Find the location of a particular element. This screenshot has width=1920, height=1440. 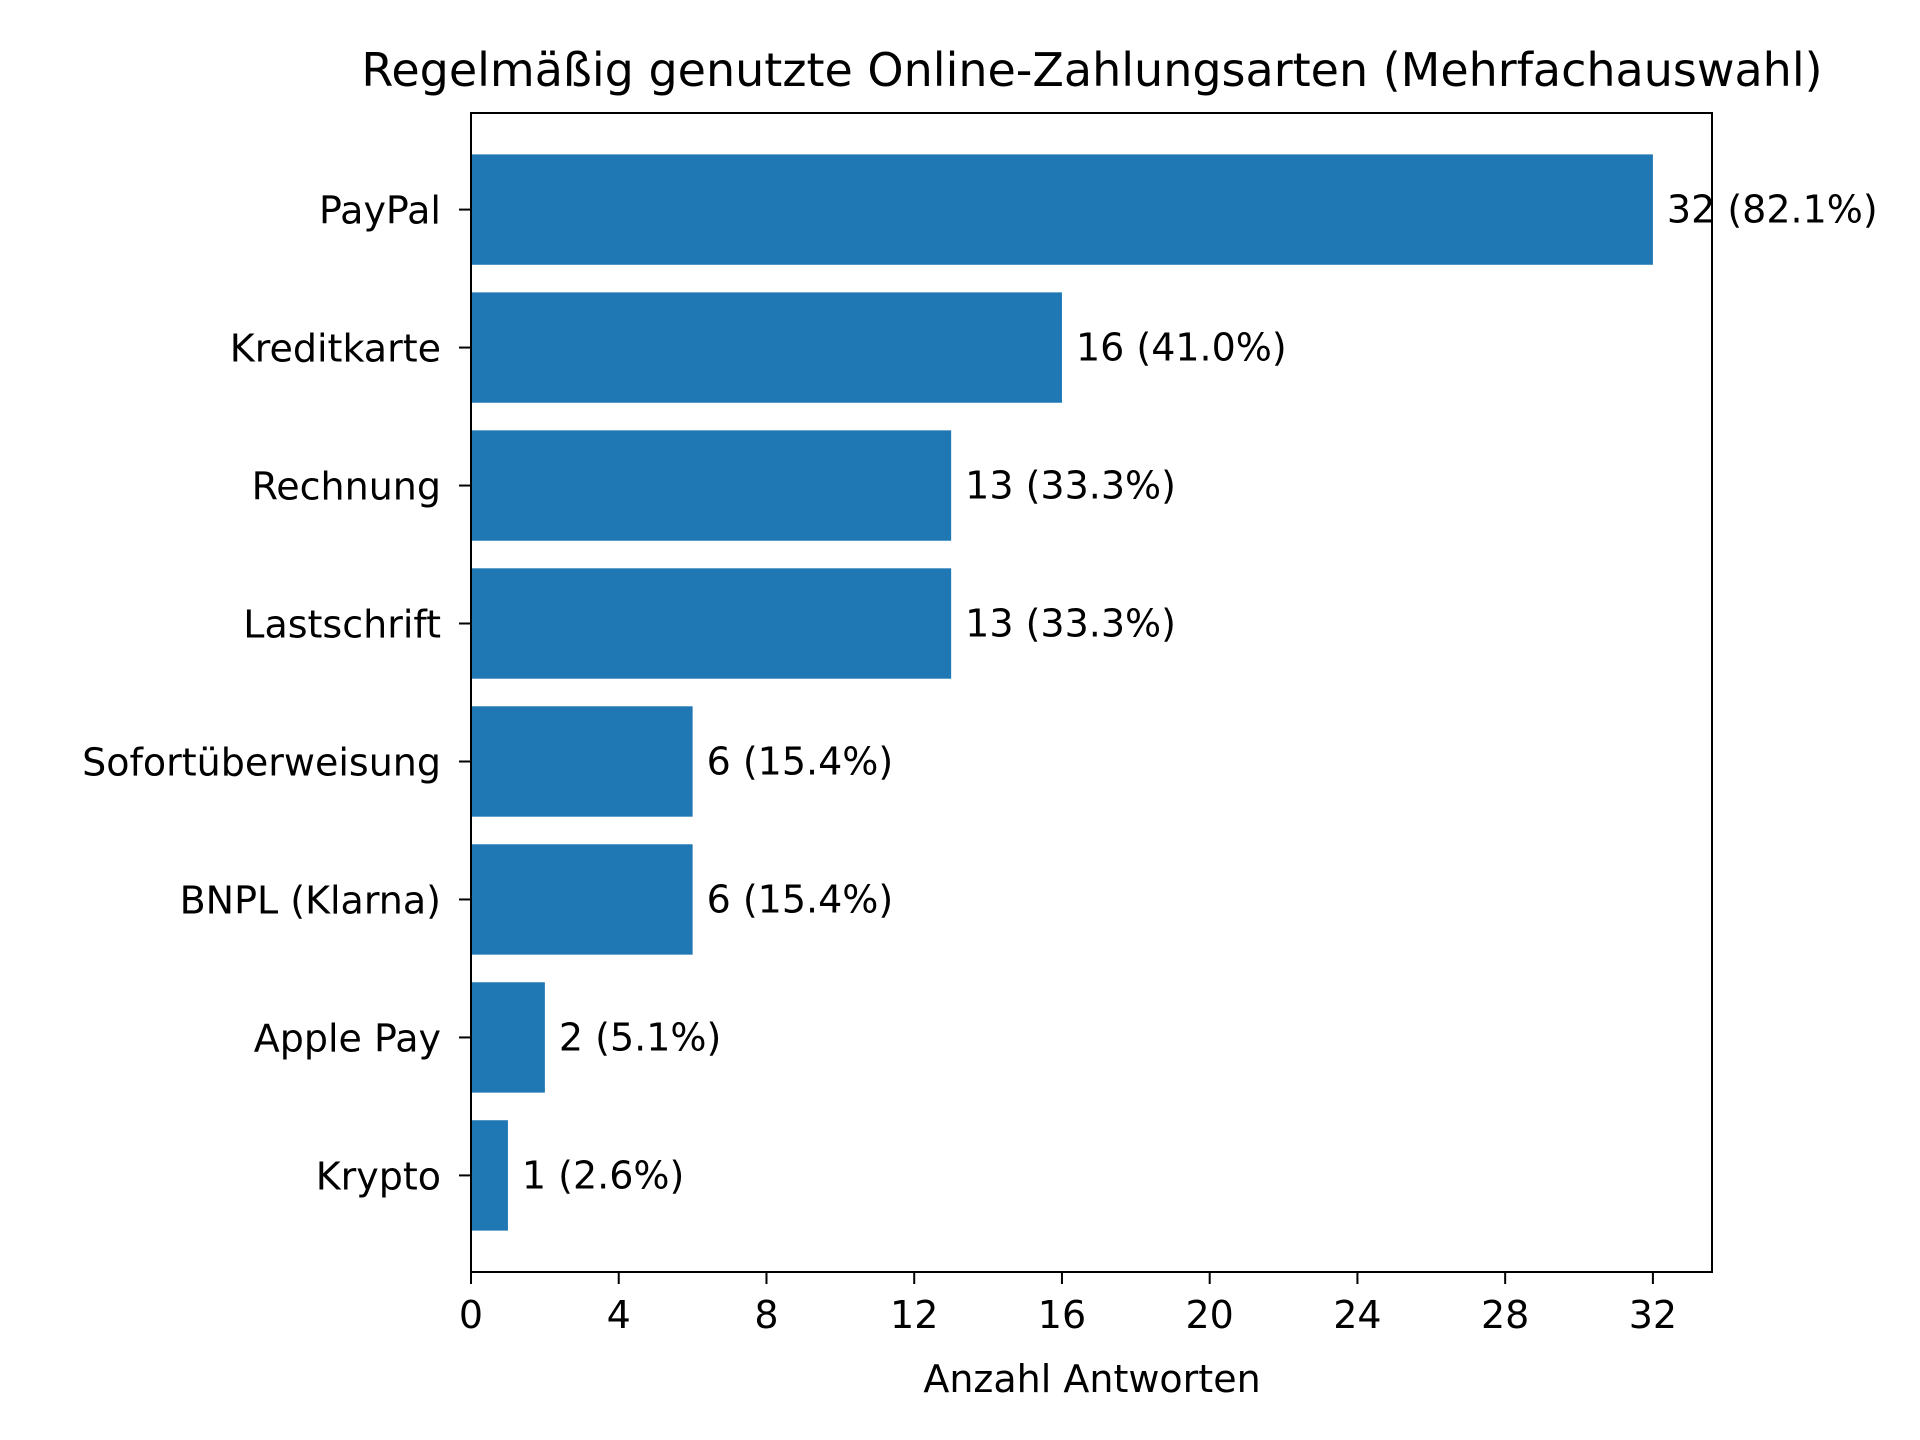

x-tick-label: 16 is located at coordinates (1062, 1315).